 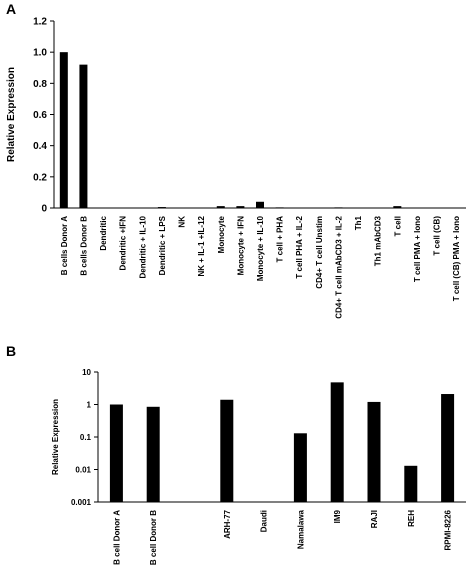 What do you see at coordinates (40, 115) in the screenshot?
I see `panel-a-y-tick-label: 0.6` at bounding box center [40, 115].